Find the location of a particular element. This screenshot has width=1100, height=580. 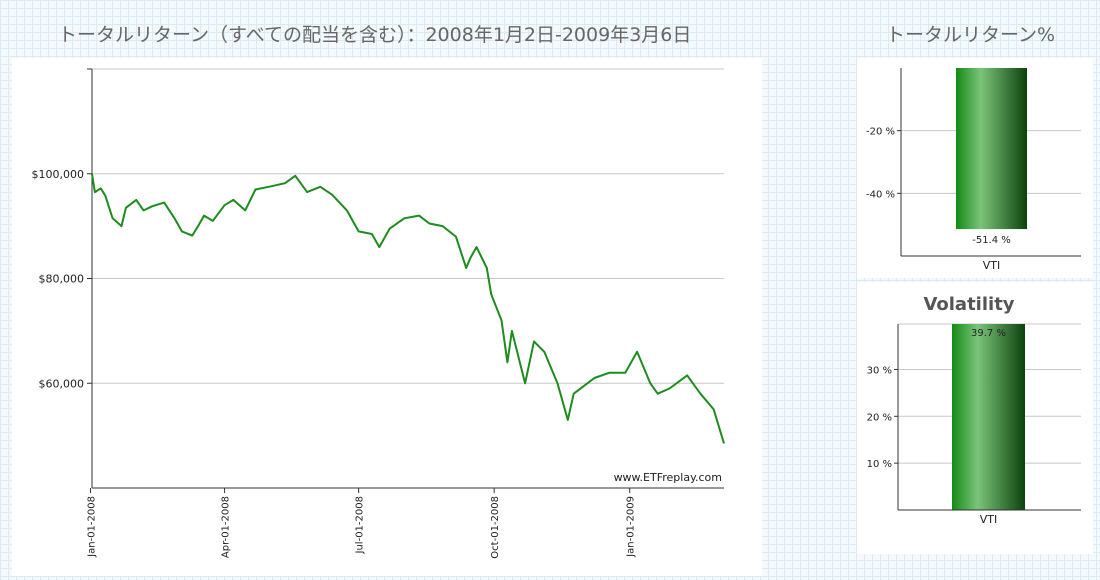

watermark: www.ETFreplay.com is located at coordinates (668, 477).